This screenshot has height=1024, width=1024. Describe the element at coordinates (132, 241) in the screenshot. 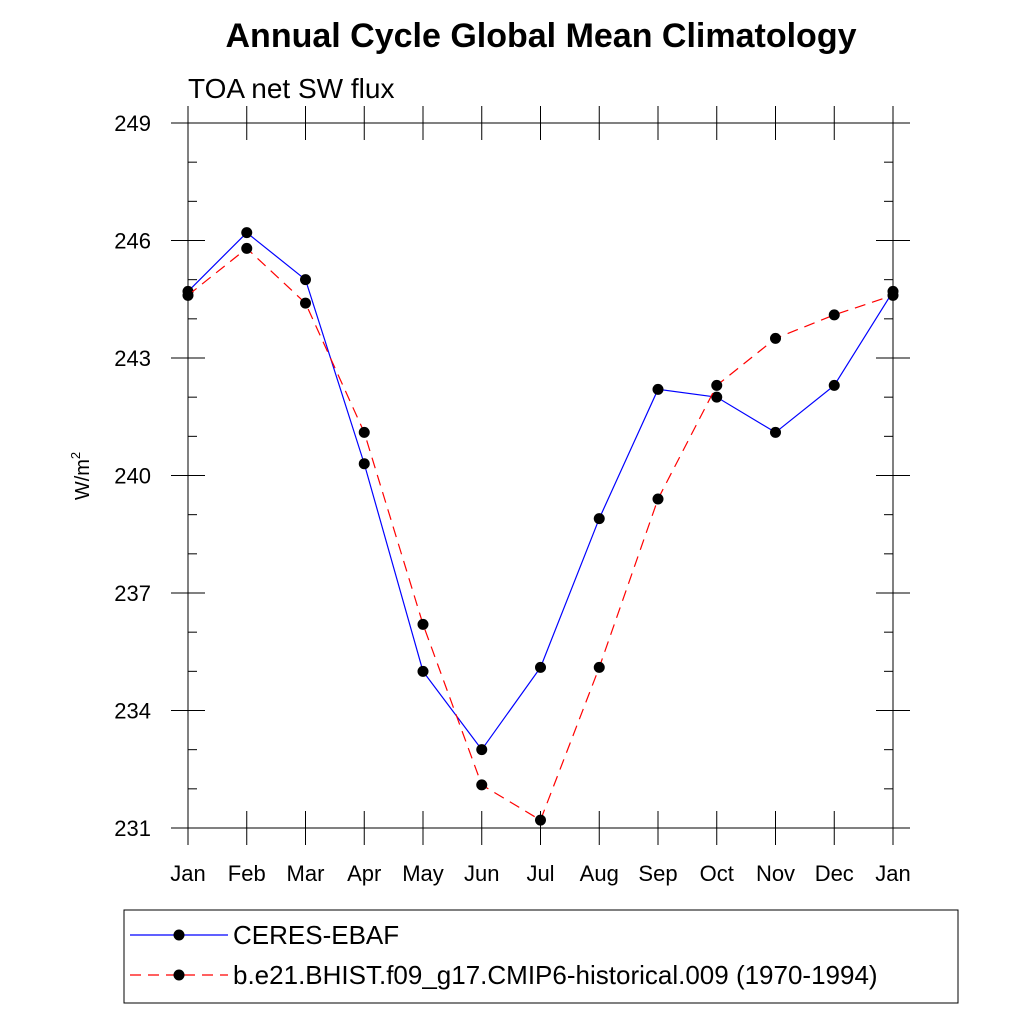

I see `y-tick-label: 246` at that location.